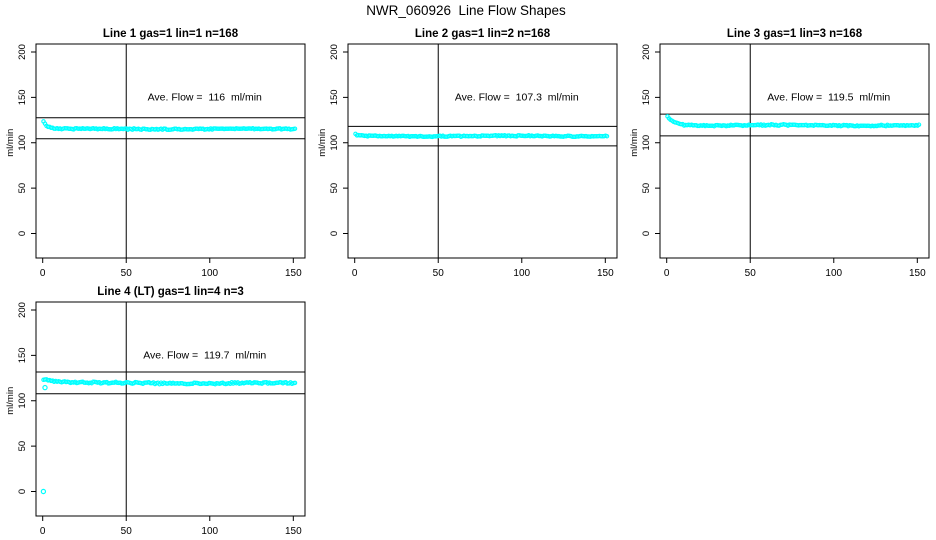 The height and width of the screenshot is (540, 936). I want to click on subplot-title: Line 1 gas=1 lin=1 n=168, so click(171, 34).